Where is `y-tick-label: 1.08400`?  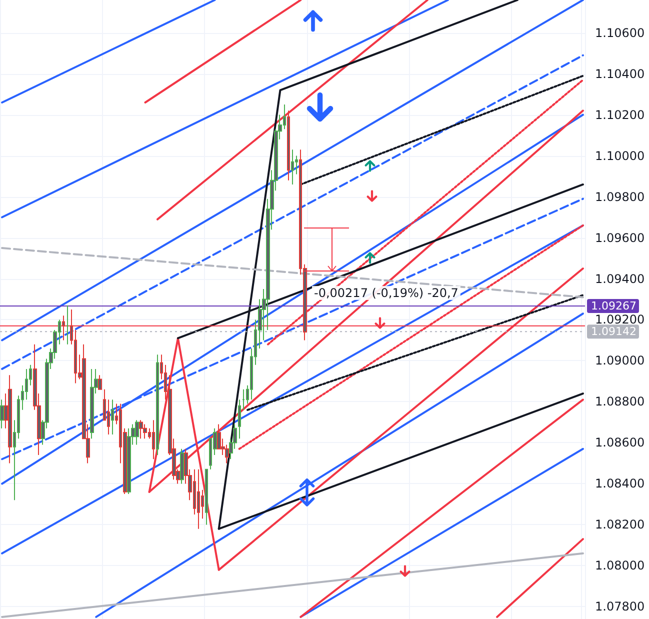
y-tick-label: 1.08400 is located at coordinates (620, 483).